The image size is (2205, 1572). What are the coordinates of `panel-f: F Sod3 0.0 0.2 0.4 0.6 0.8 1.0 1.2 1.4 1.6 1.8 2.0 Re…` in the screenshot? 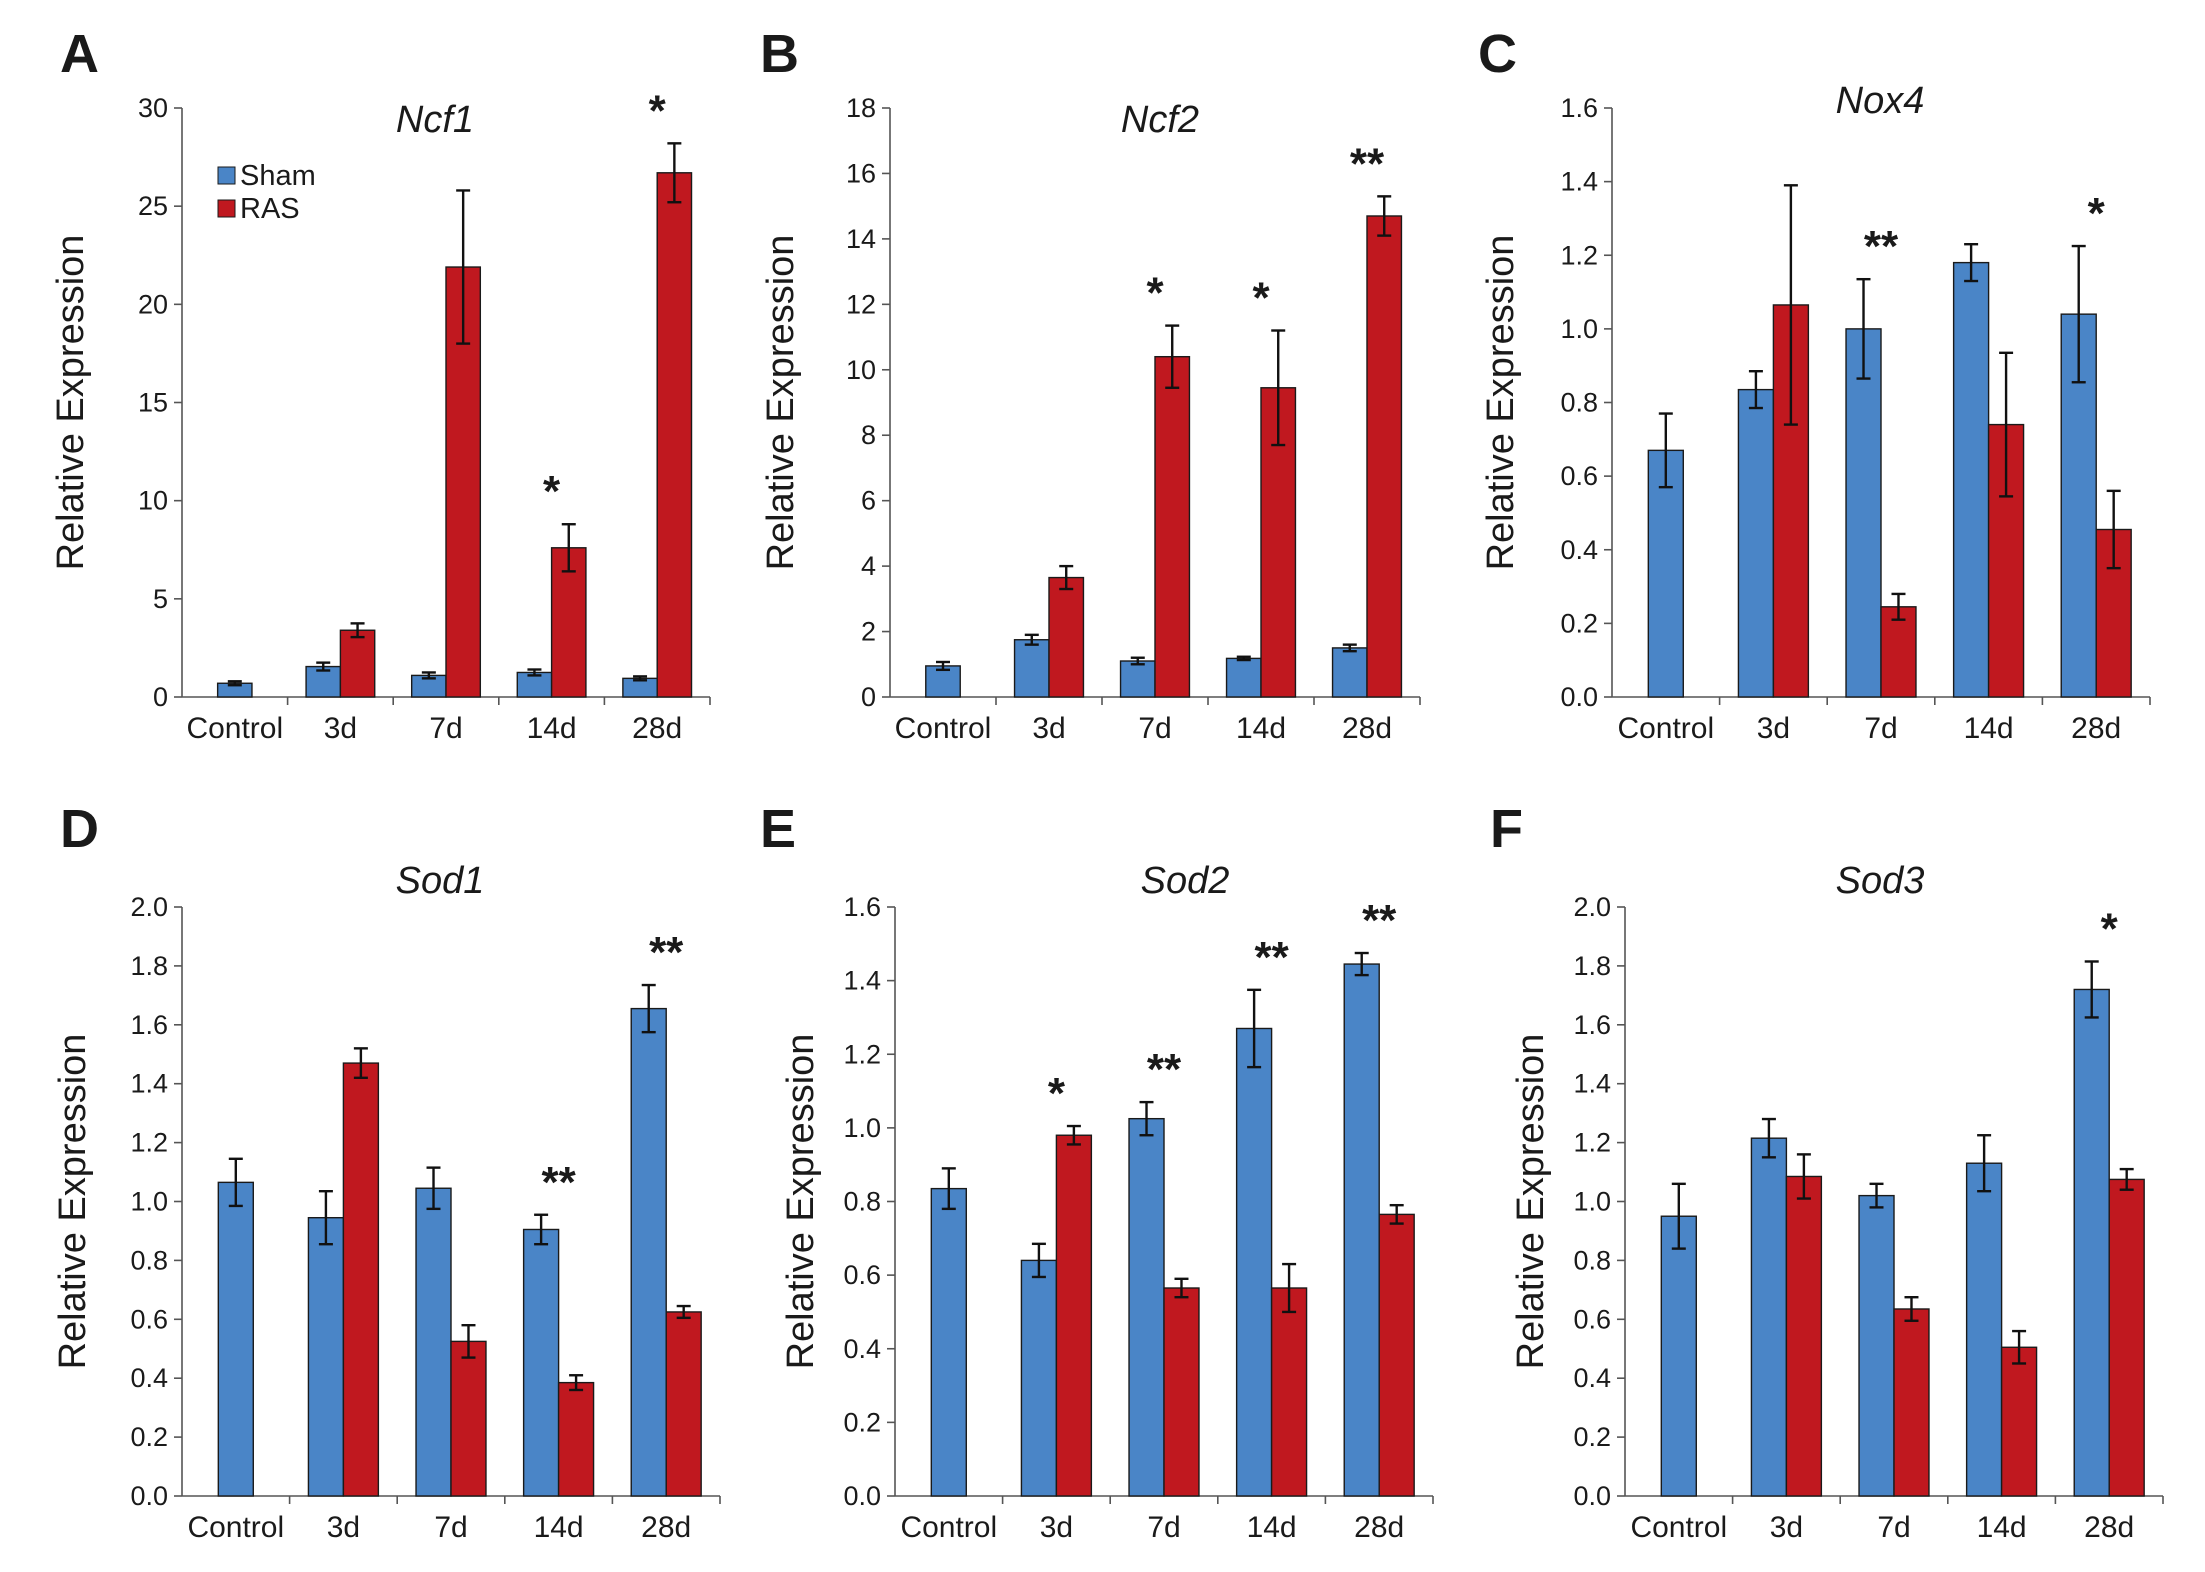 It's located at (1827, 1171).